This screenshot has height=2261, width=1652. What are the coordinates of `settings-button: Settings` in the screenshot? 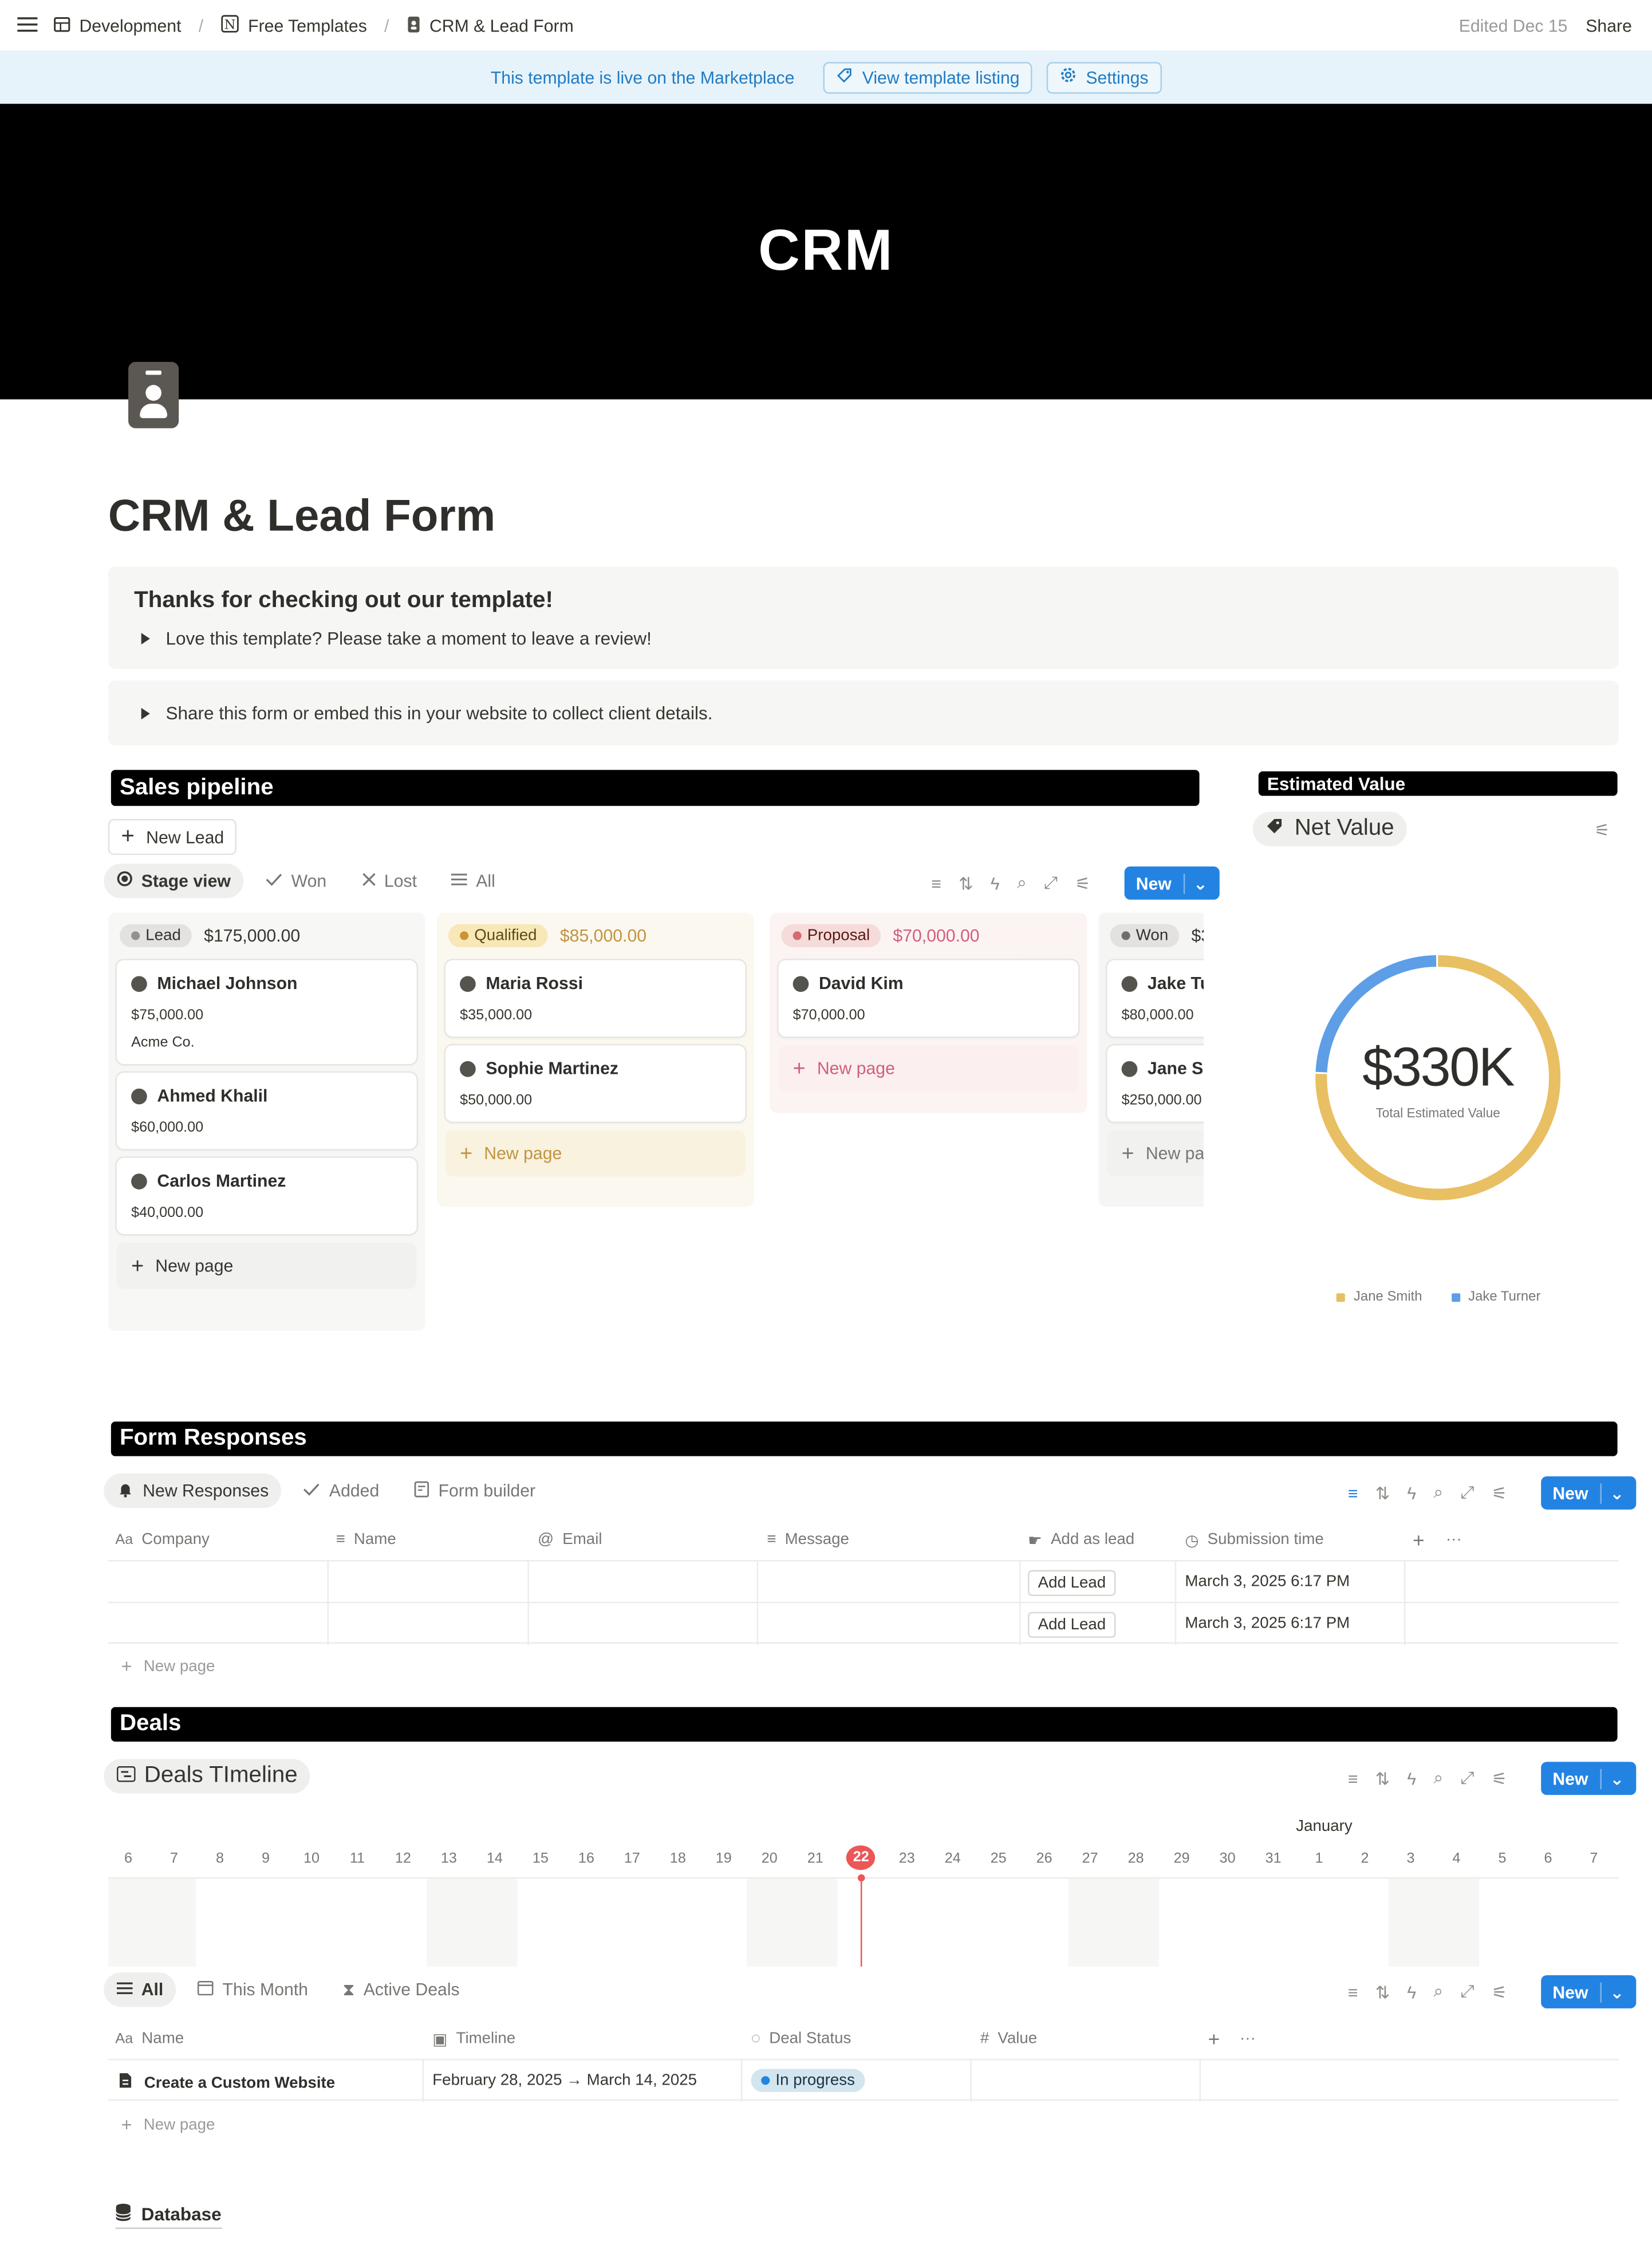 It's located at (1104, 77).